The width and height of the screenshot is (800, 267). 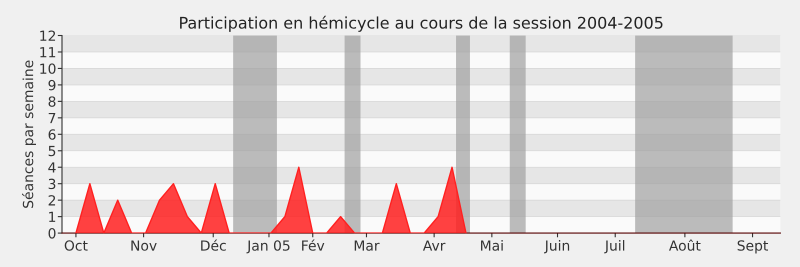 What do you see at coordinates (367, 245) in the screenshot?
I see `x-tick-label: Mar` at bounding box center [367, 245].